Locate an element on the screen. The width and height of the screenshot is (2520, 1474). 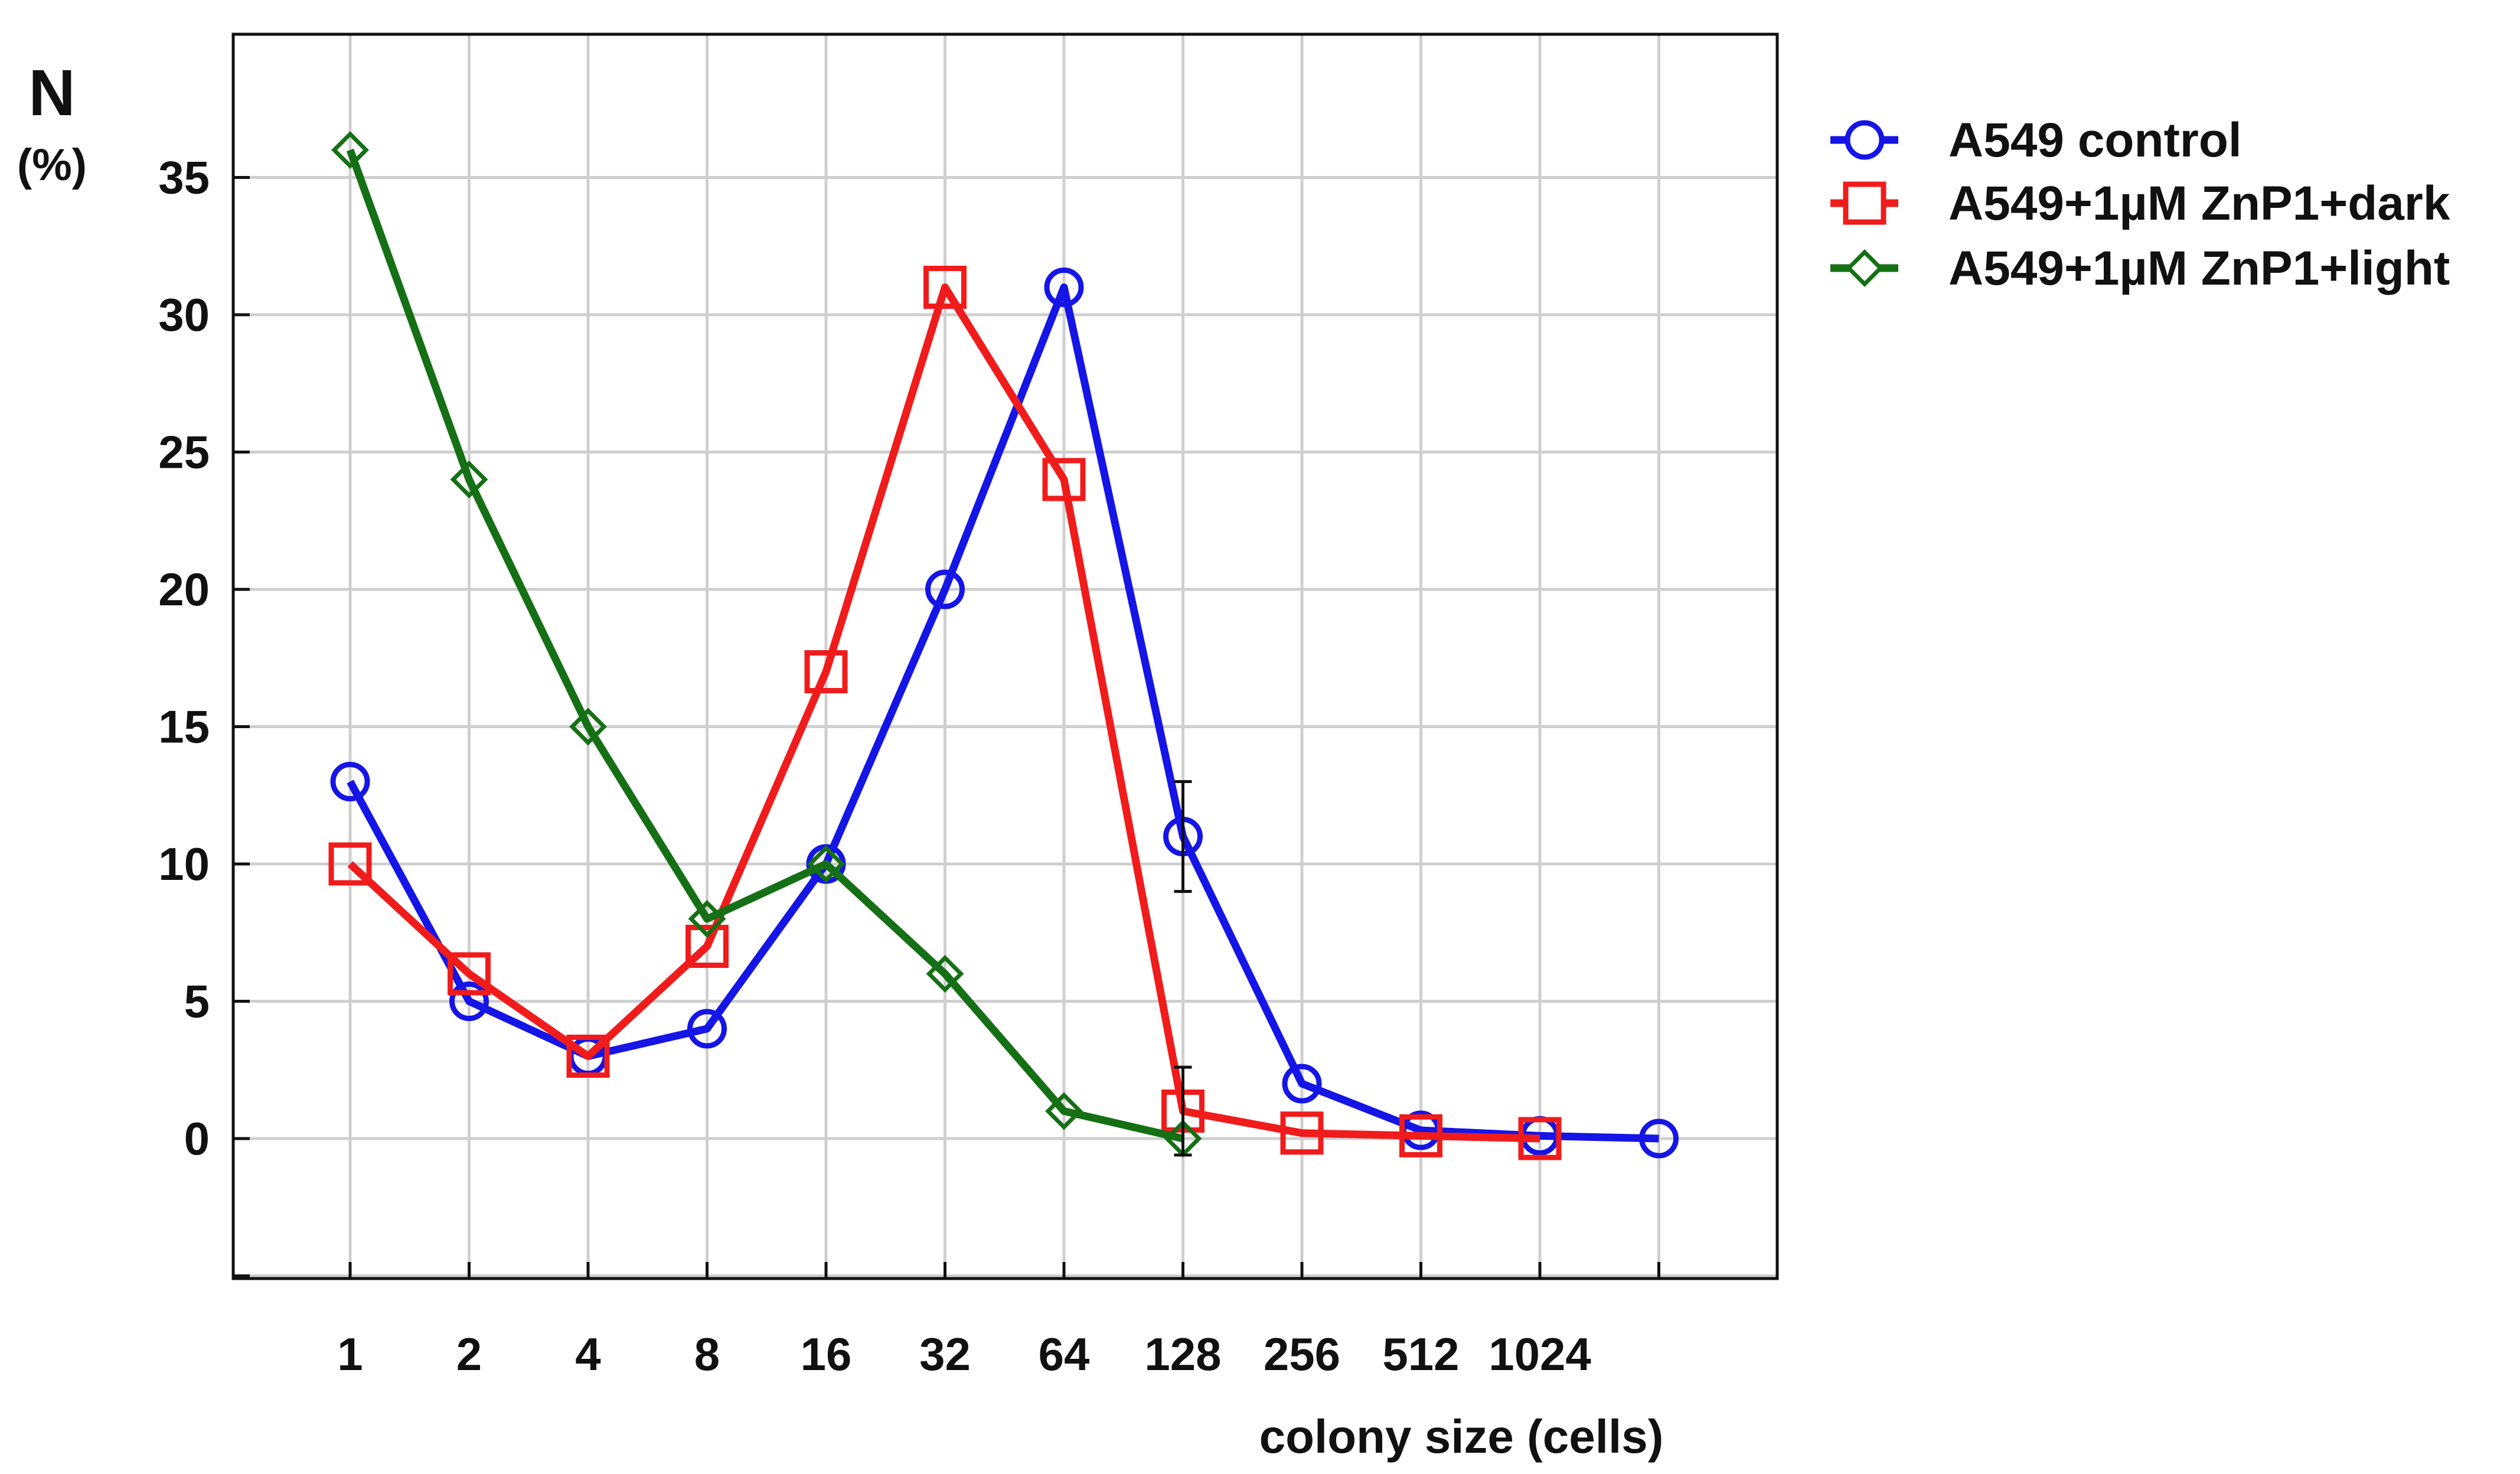
x-tick-label: 2 is located at coordinates (469, 1354).